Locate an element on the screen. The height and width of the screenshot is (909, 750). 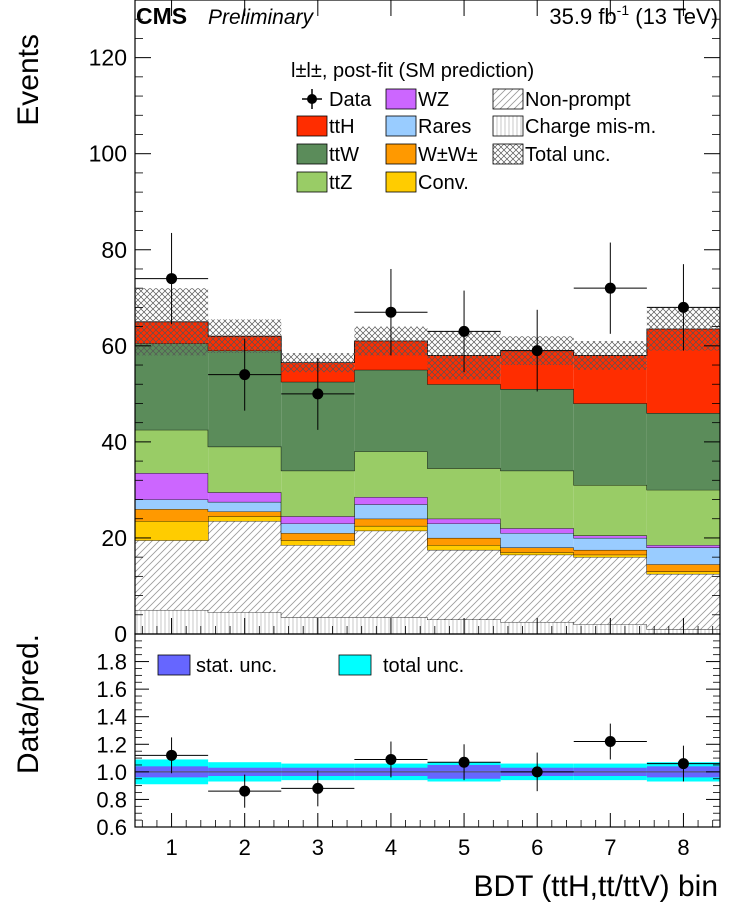
svg-text: Non-prompt is located at coordinates (578, 100).